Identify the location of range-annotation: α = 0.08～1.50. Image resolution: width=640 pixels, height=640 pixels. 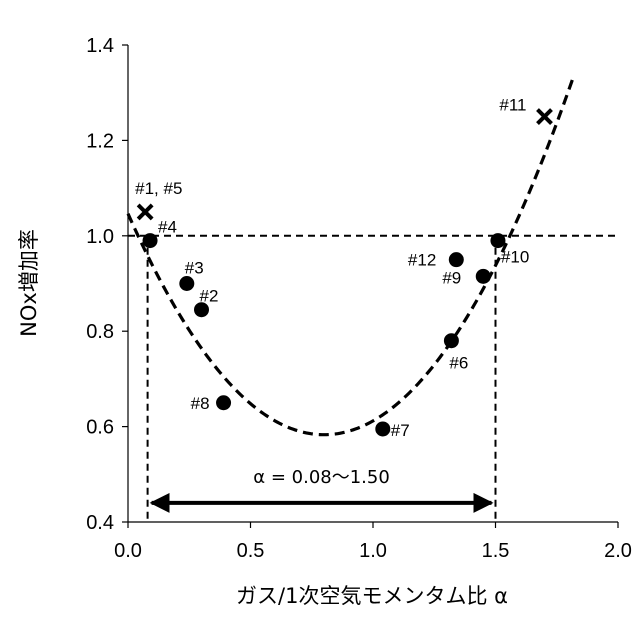
(322, 485).